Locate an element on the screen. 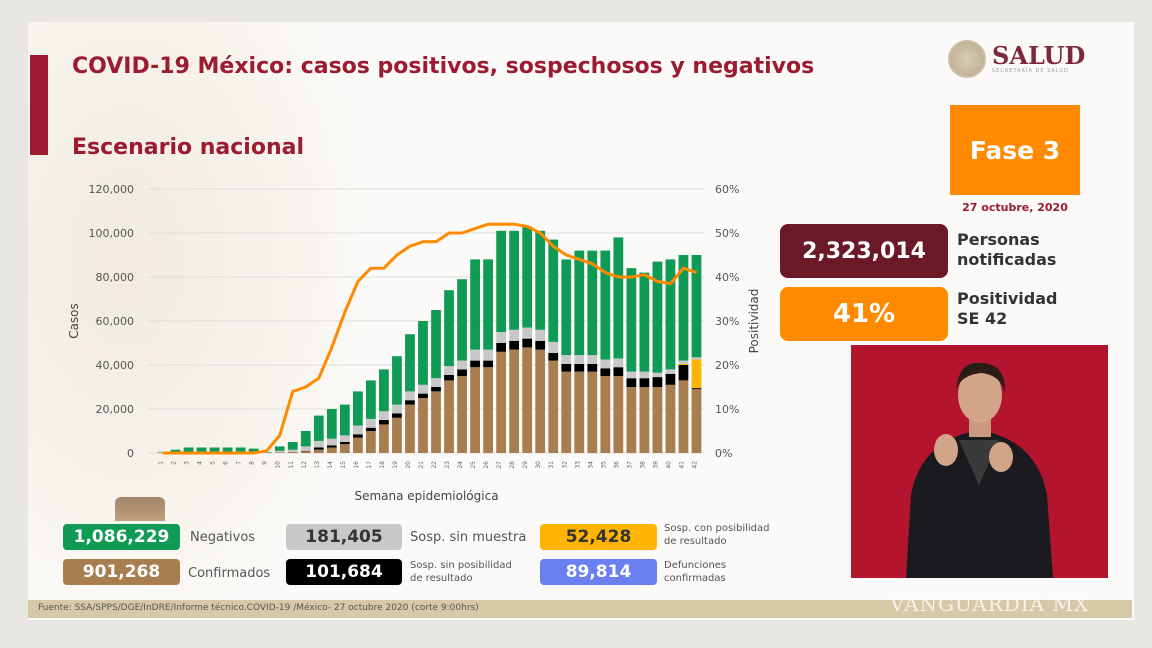 The width and height of the screenshot is (1152, 648). legend-suspected-no-result-label: Sosp. sin posibilidad de resultado is located at coordinates (461, 572).